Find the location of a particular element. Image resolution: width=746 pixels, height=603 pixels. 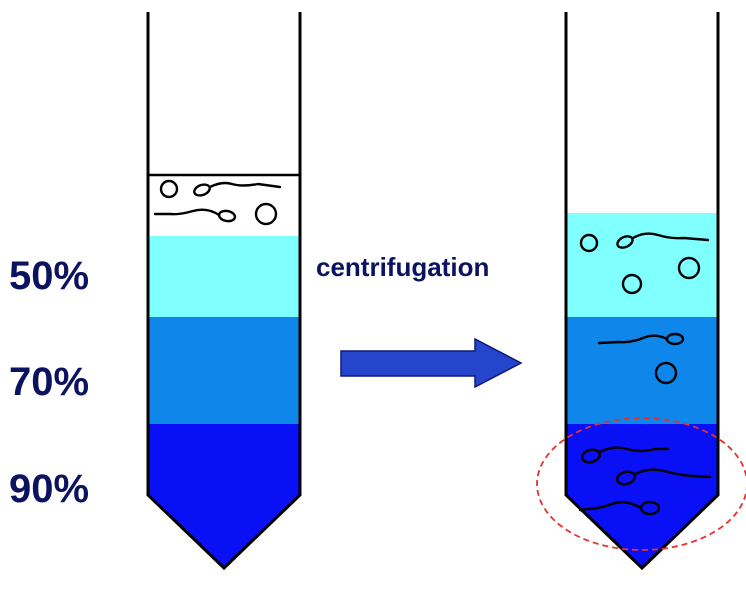

layer-50-after is located at coordinates (642, 265).